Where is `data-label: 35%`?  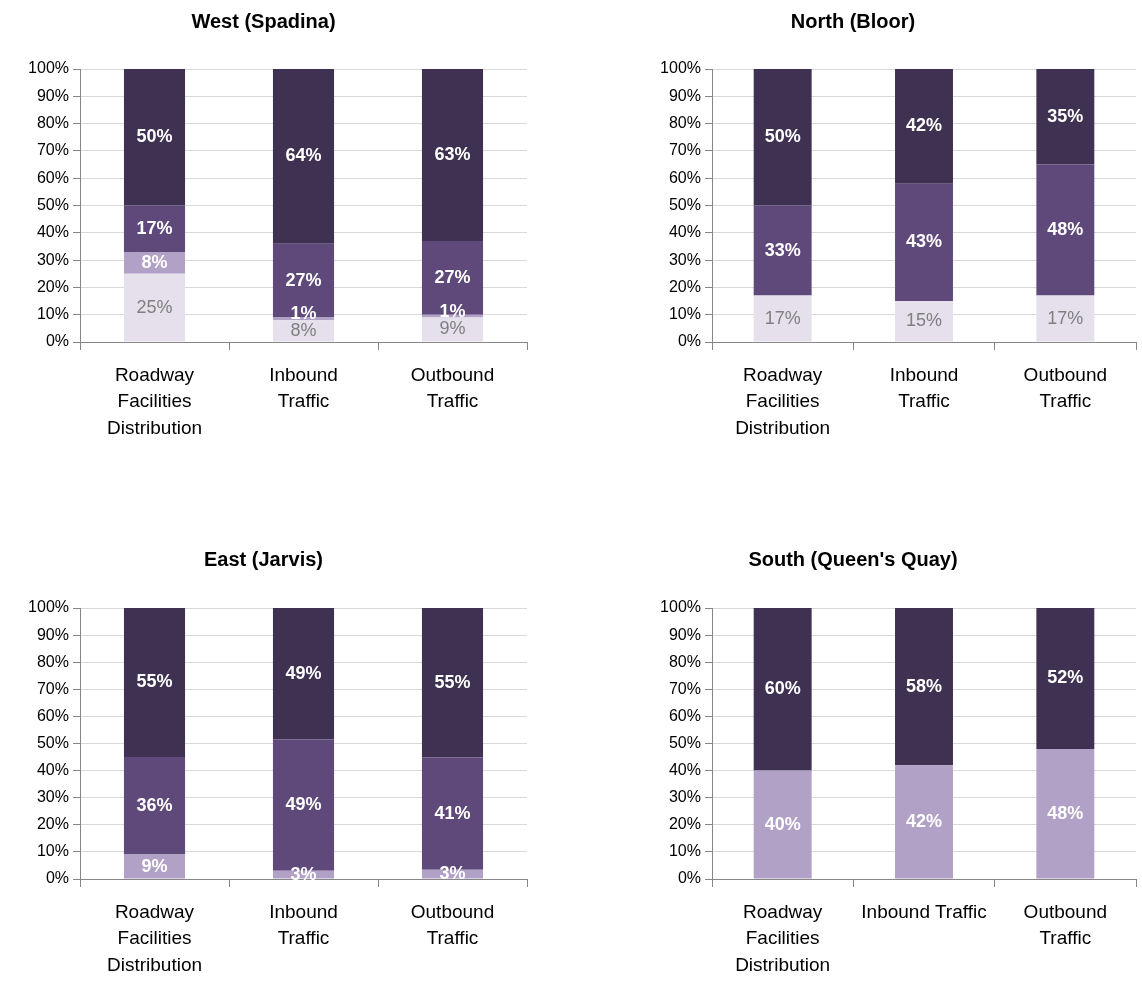 data-label: 35% is located at coordinates (1065, 115).